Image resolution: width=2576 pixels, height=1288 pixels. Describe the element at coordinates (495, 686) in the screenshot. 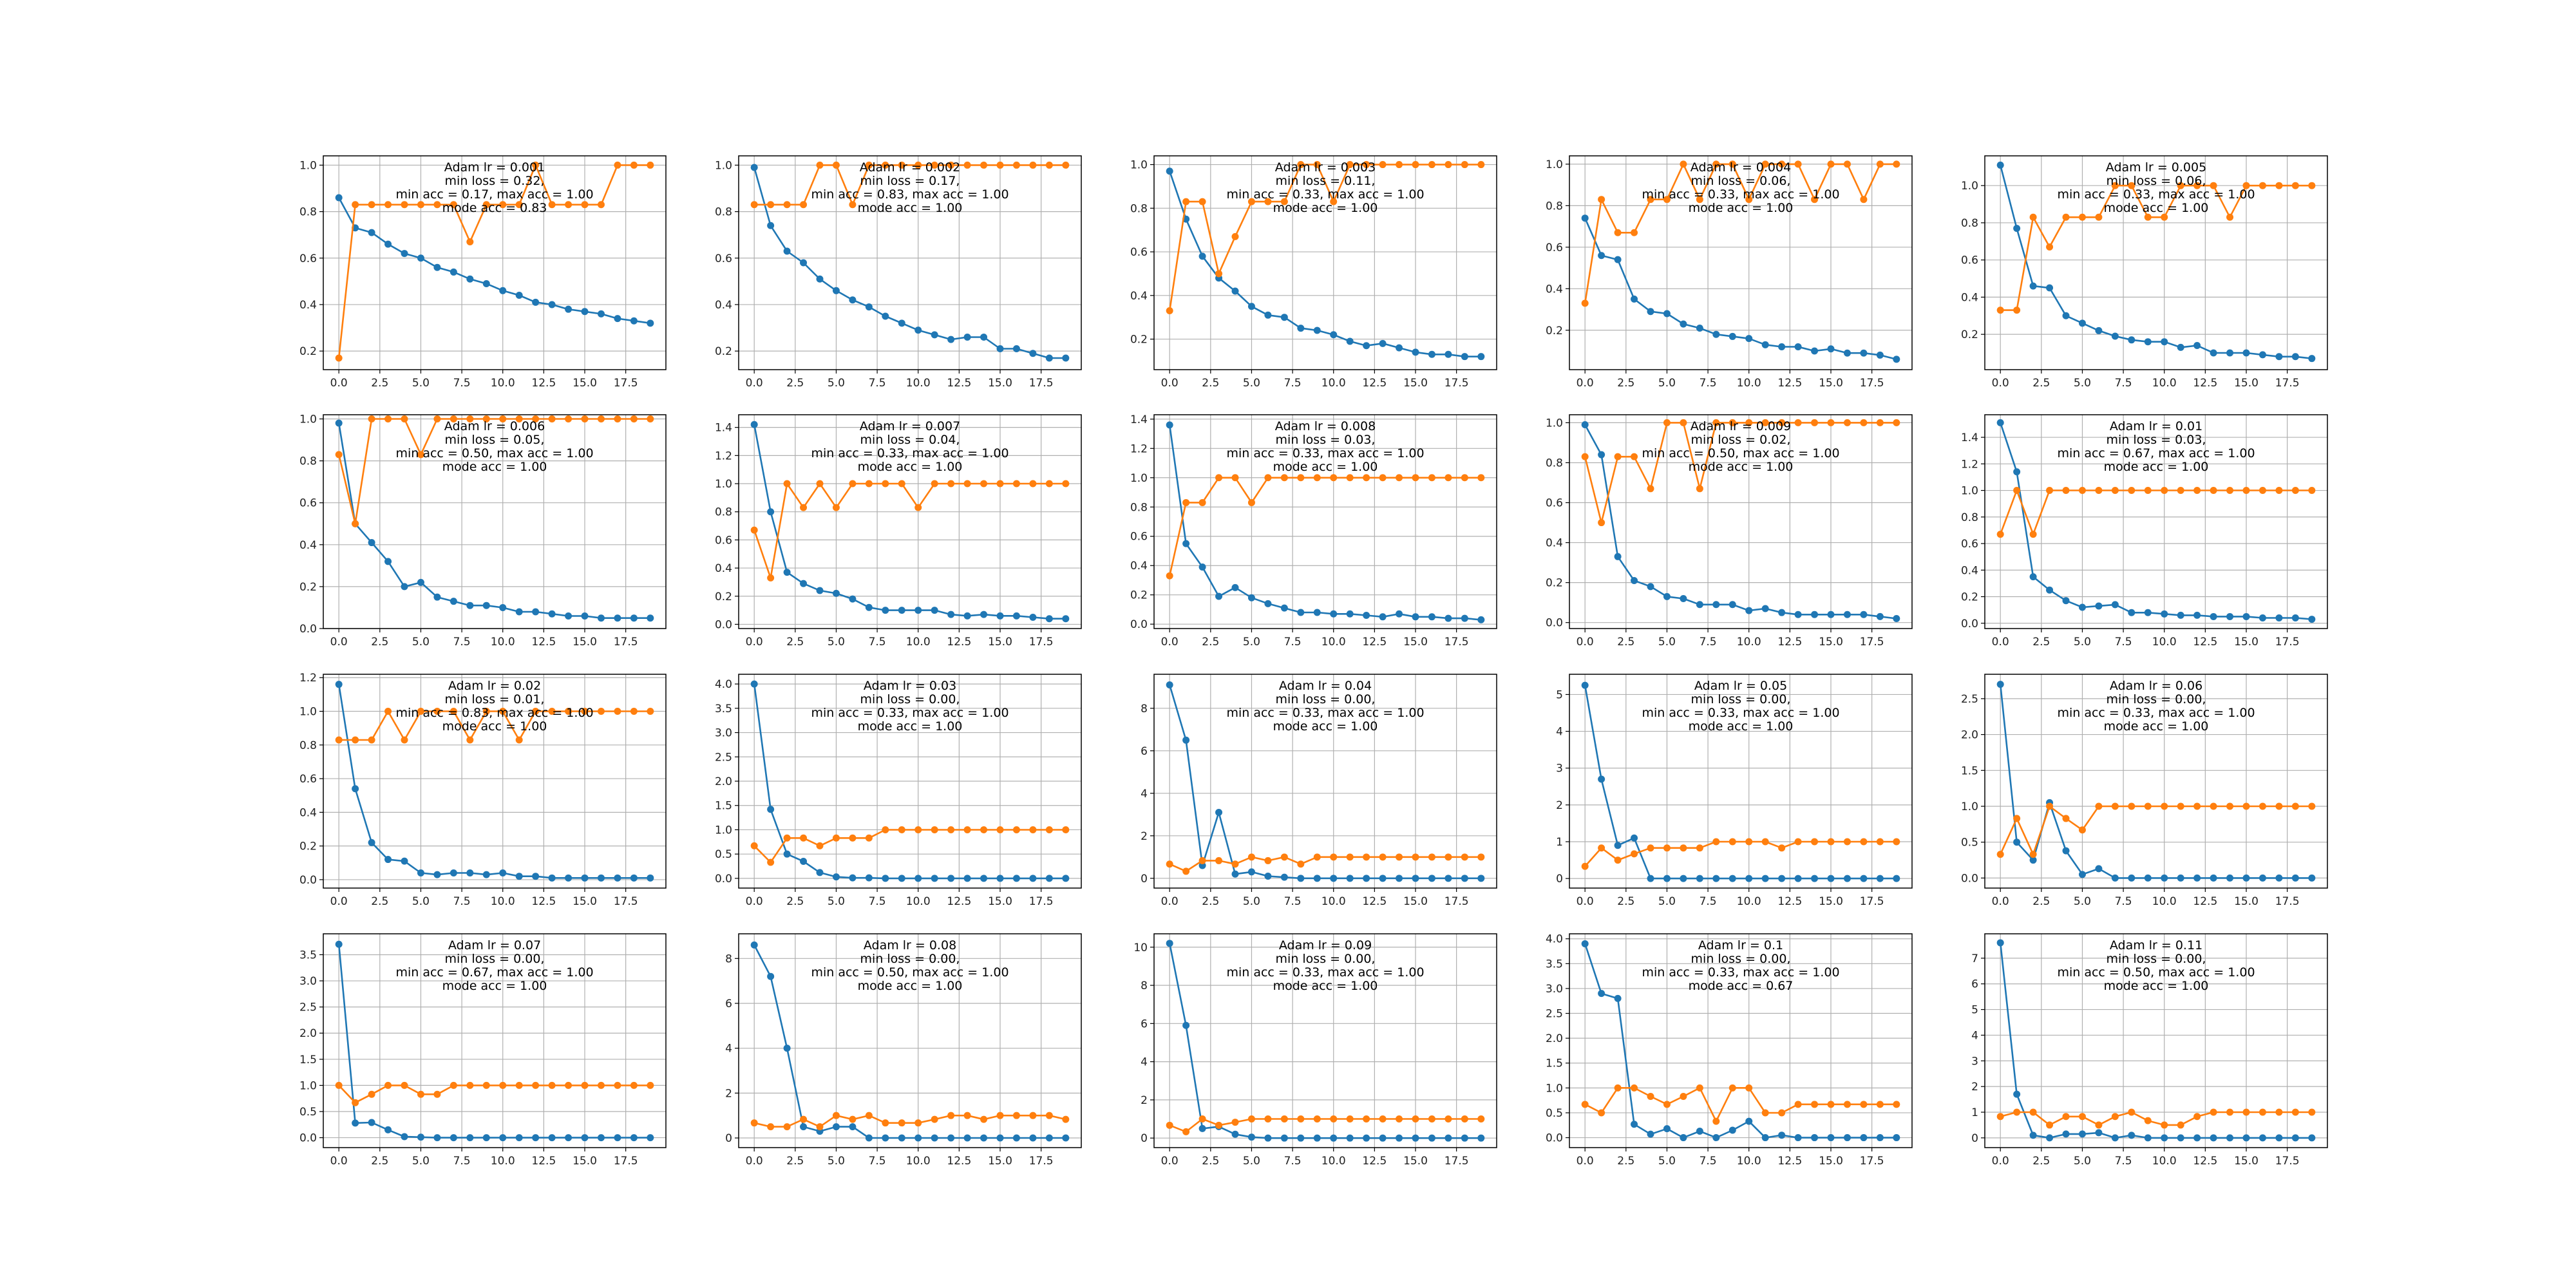

I see `annotation-line: Adam lr = 0.02` at that location.